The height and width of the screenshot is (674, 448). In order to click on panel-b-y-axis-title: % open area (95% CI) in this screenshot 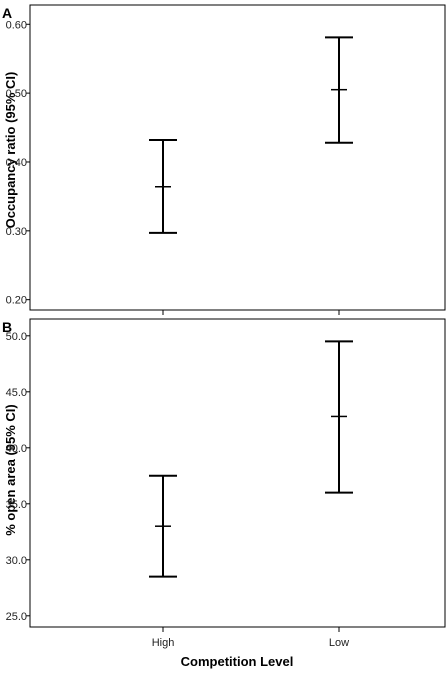, I will do `click(10, 470)`.